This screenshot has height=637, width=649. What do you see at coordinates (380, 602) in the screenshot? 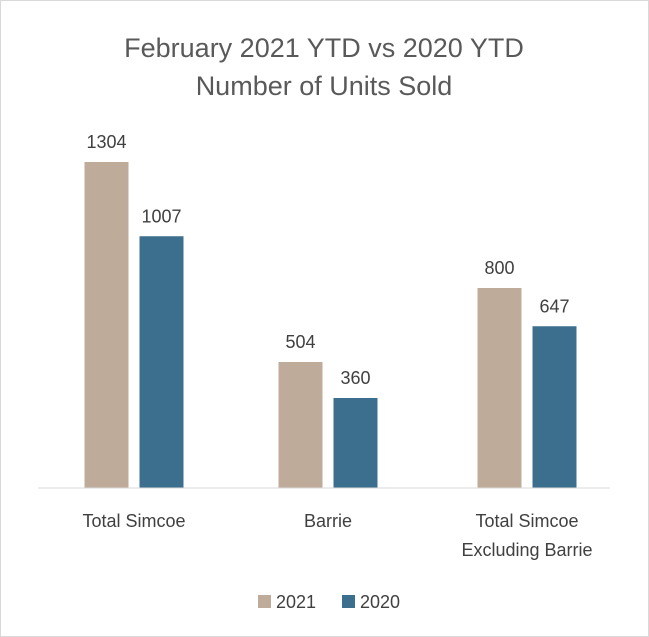
I see `legend-label-2020: 2020` at bounding box center [380, 602].